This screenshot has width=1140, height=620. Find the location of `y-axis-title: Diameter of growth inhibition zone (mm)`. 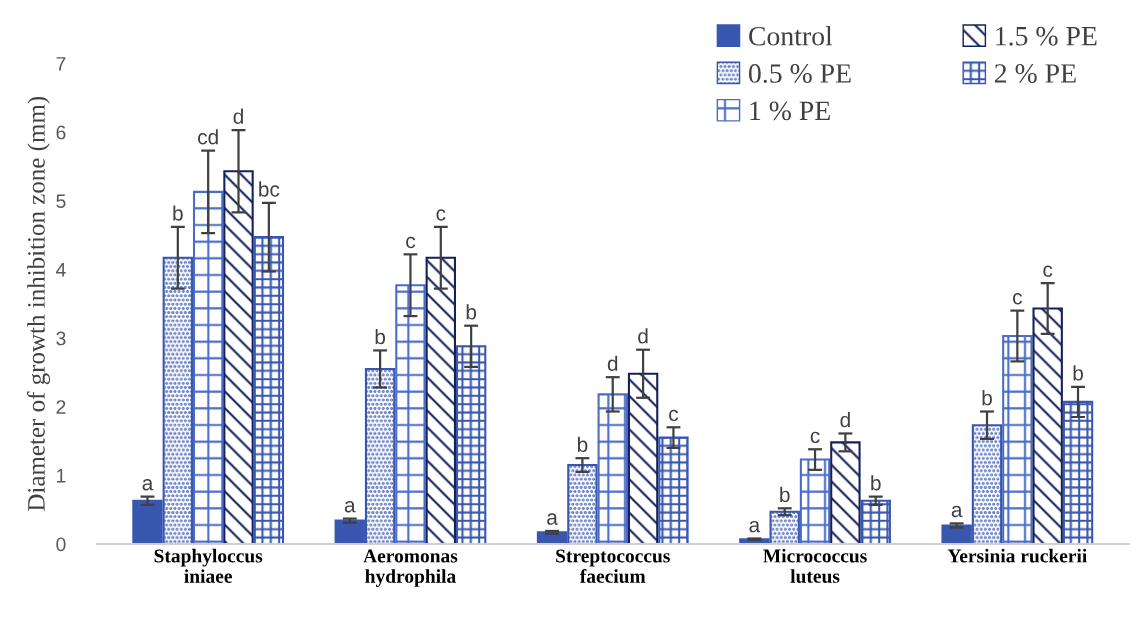

y-axis-title: Diameter of growth inhibition zone (mm) is located at coordinates (38, 303).